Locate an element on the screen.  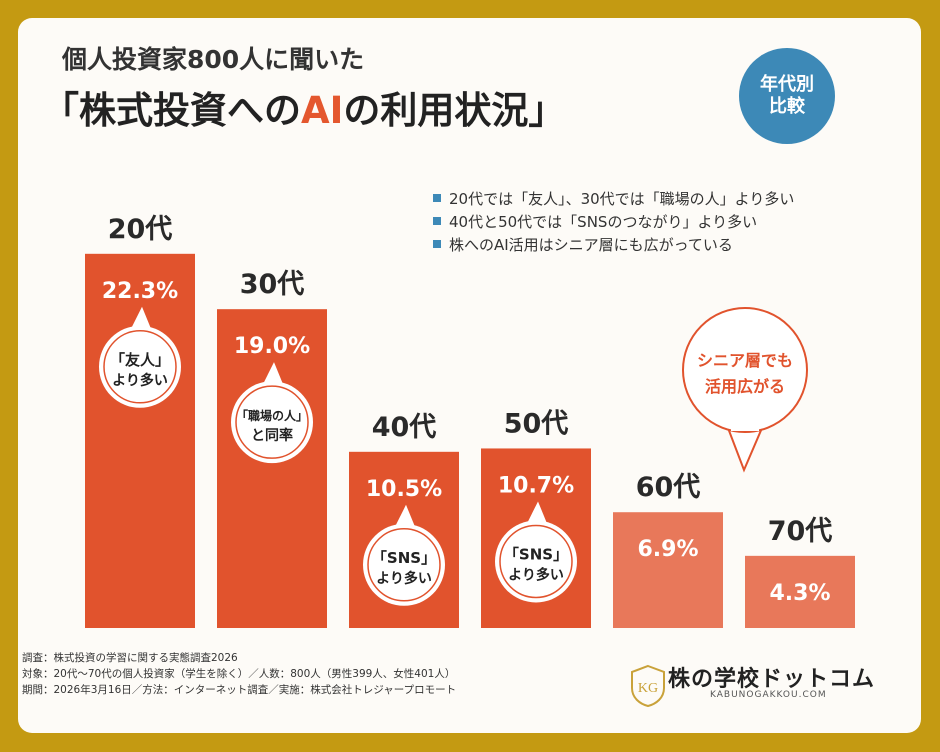
category-label: 60代 is located at coordinates (668, 487).